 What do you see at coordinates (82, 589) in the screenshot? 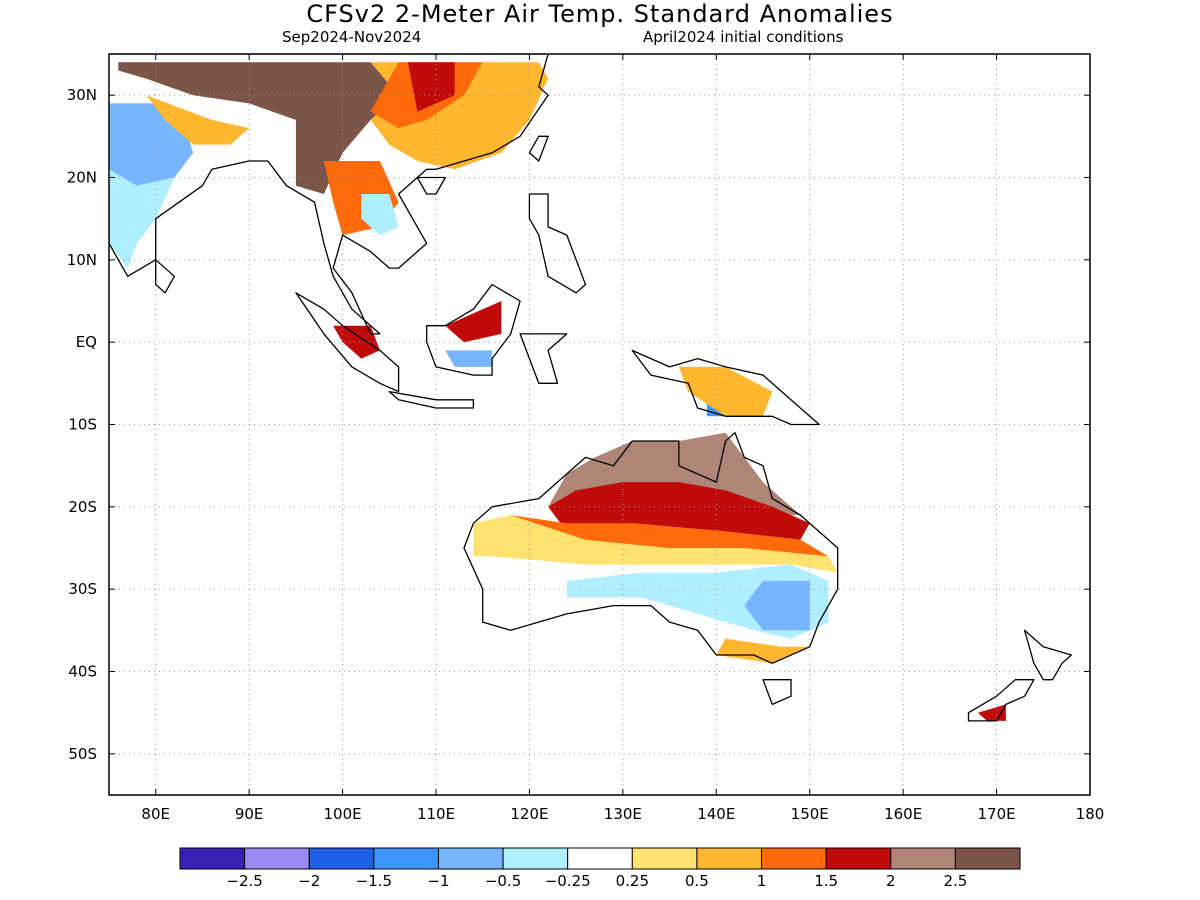
I see `lat-tick-label: 30S` at bounding box center [82, 589].